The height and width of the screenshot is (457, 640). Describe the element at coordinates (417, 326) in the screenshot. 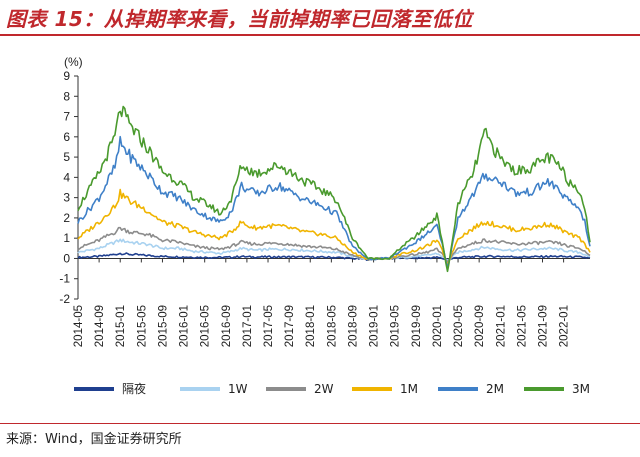

I see `x-tick-label: 2019-09` at that location.